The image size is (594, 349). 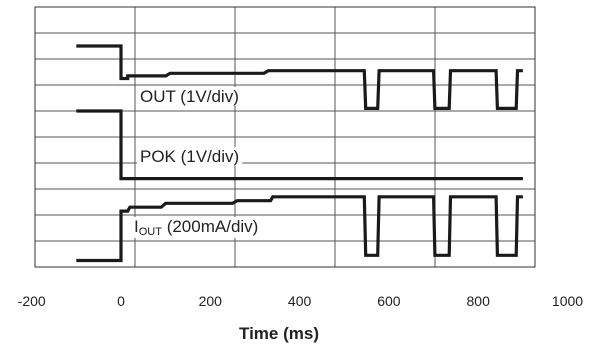 What do you see at coordinates (299, 229) in the screenshot?
I see `trace-iout` at bounding box center [299, 229].